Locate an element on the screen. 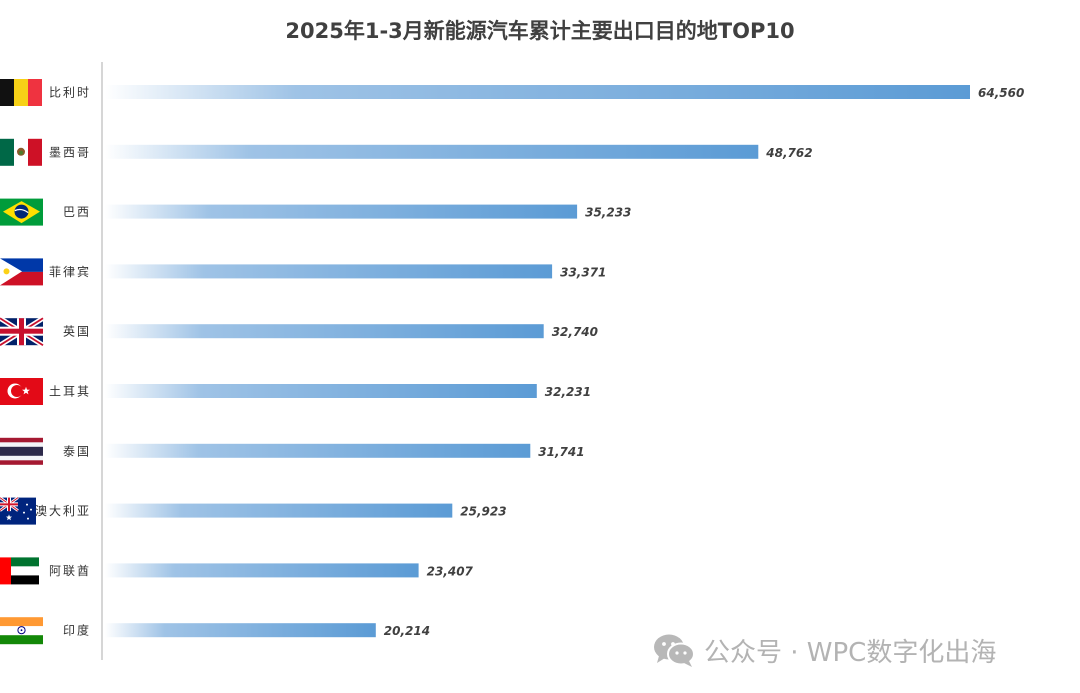 The image size is (1080, 693). data-label: 64,560 is located at coordinates (1001, 93).